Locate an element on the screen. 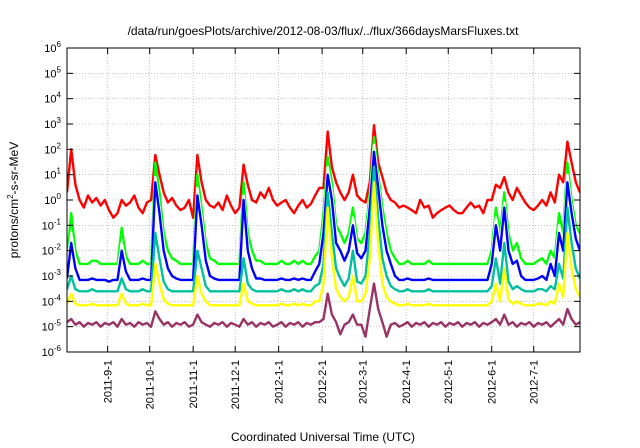  y-tick-label: 10⁴ is located at coordinates (52, 98).